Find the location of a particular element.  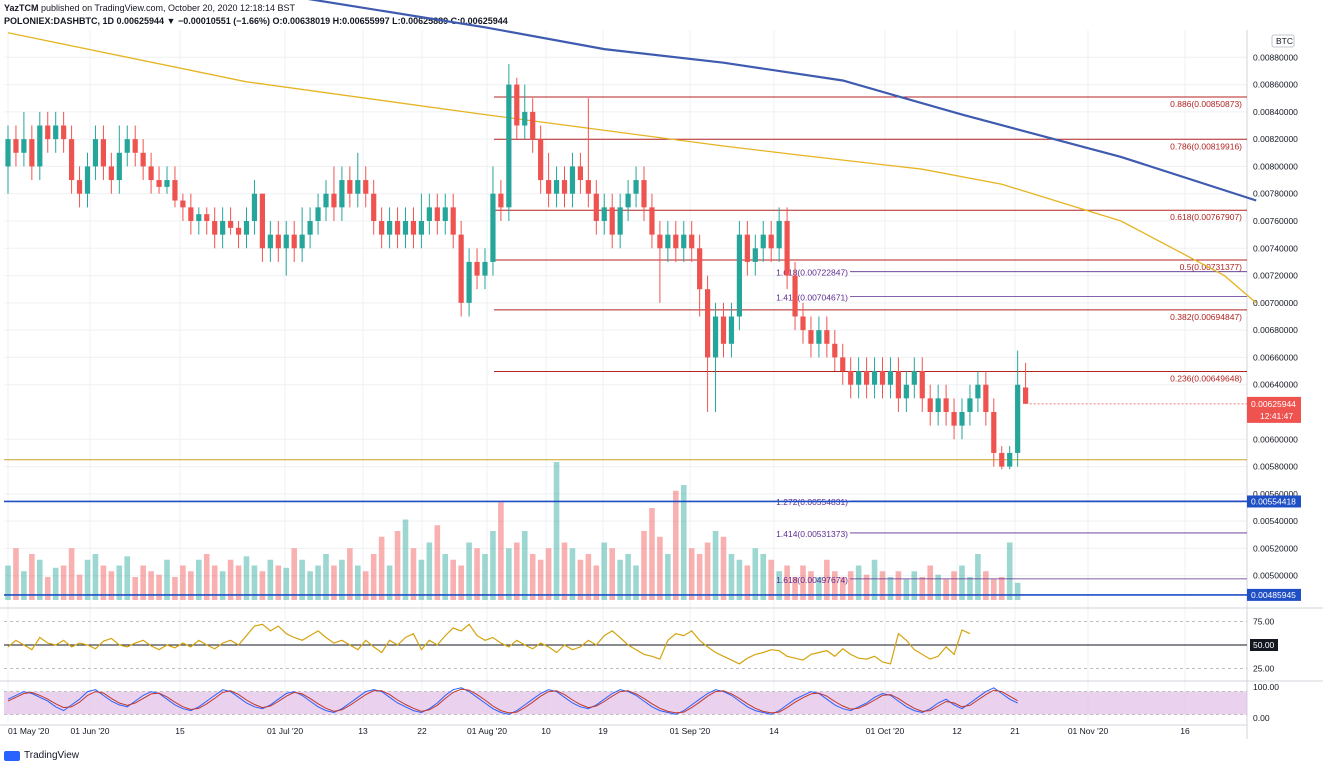

tradingview-footer: TradingView is located at coordinates (41, 755).